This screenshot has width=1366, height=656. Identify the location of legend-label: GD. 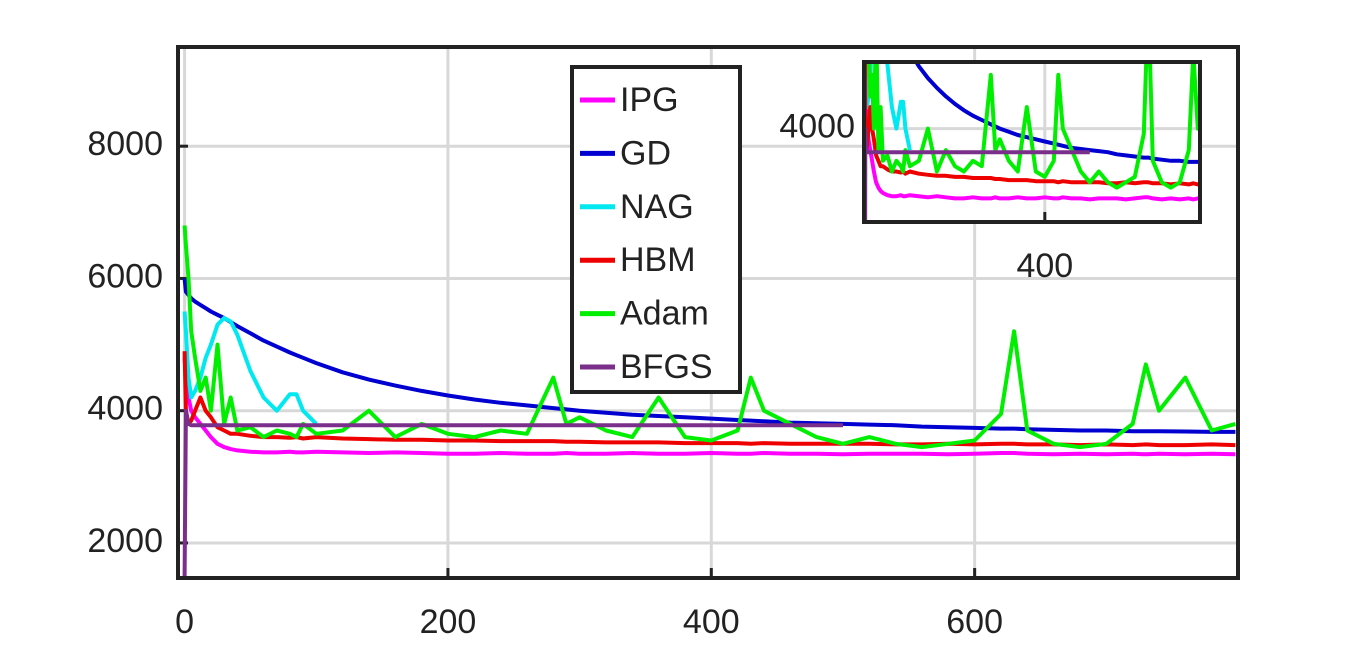
(645, 153).